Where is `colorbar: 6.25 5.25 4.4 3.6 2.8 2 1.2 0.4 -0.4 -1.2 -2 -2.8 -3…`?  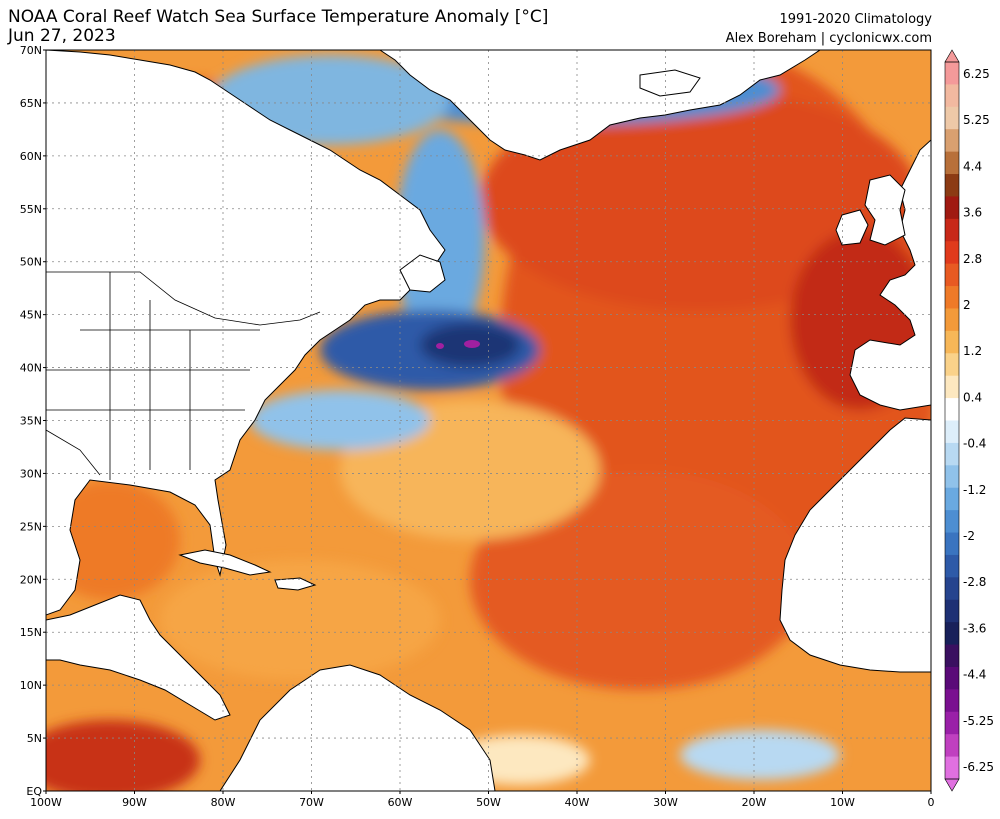 colorbar: 6.25 5.25 4.4 3.6 2.8 2 1.2 0.4 -0.4 -1.2 -2 -2.8 -3… is located at coordinates (969, 420).